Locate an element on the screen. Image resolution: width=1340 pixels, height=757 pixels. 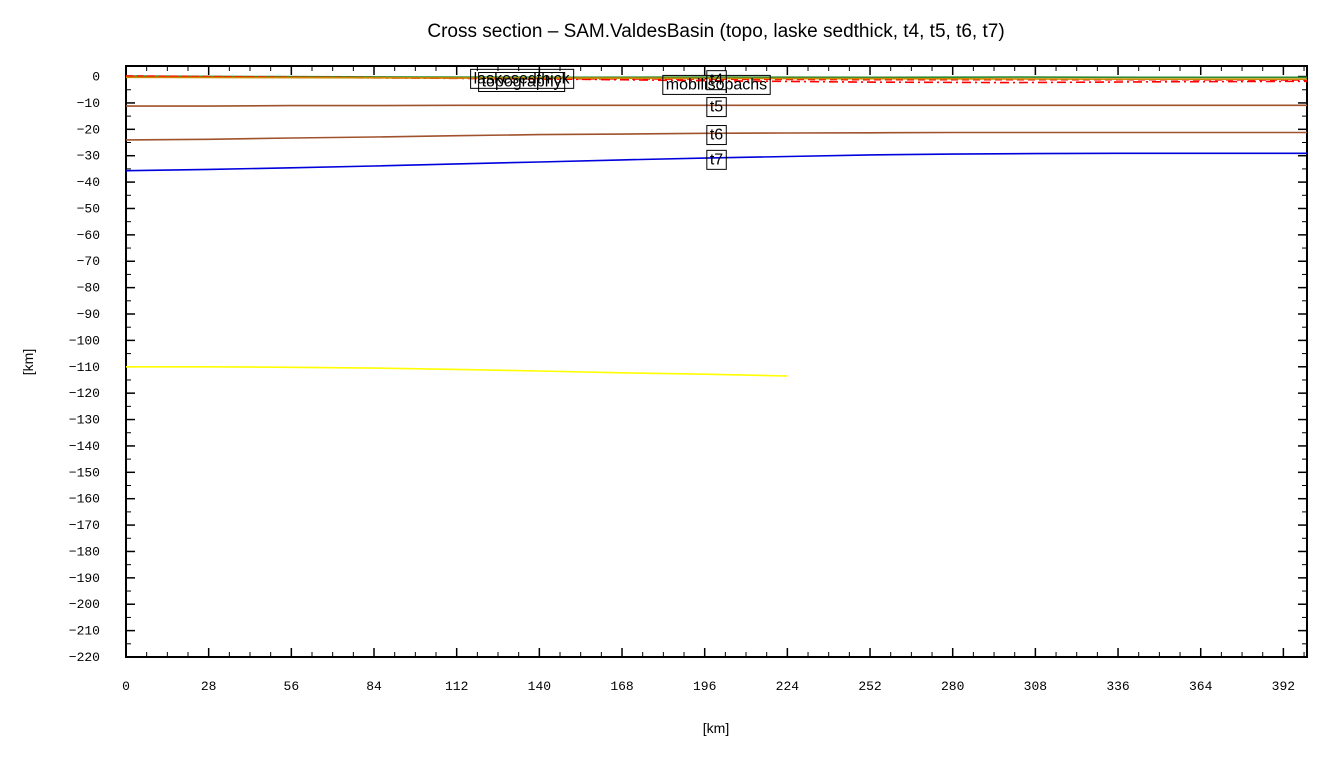
y-tick-label: −220 is located at coordinates (84, 657).